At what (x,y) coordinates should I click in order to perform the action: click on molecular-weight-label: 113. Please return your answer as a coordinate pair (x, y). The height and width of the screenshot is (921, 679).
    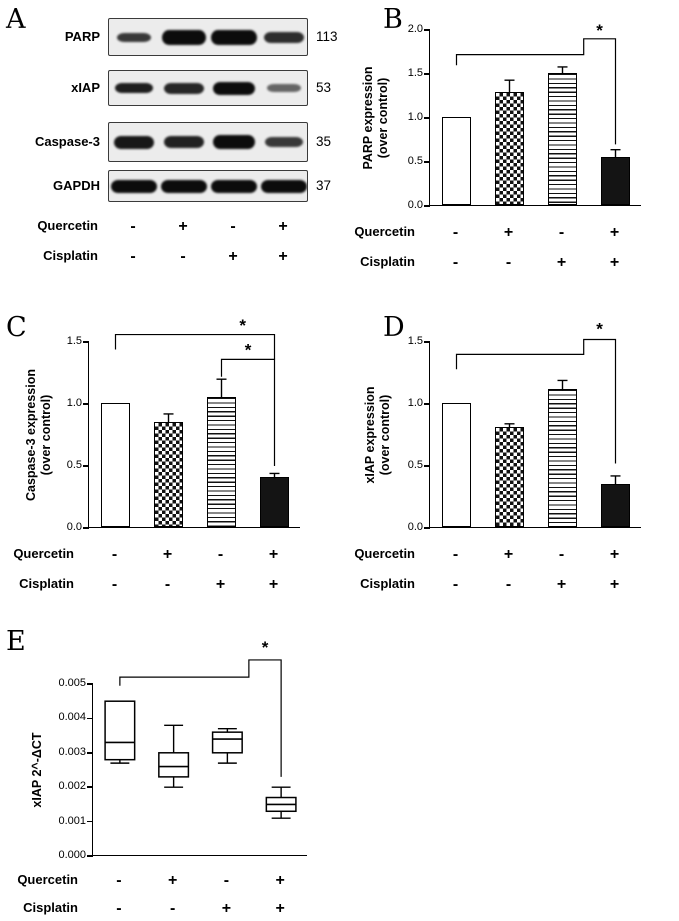
    Looking at the image, I should click on (327, 36).